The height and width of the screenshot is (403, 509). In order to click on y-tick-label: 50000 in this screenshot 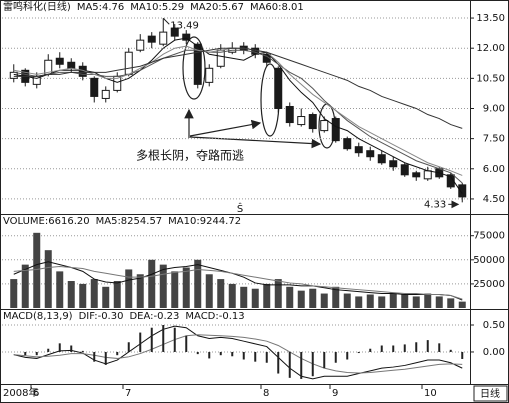, I will do `click(489, 260)`.